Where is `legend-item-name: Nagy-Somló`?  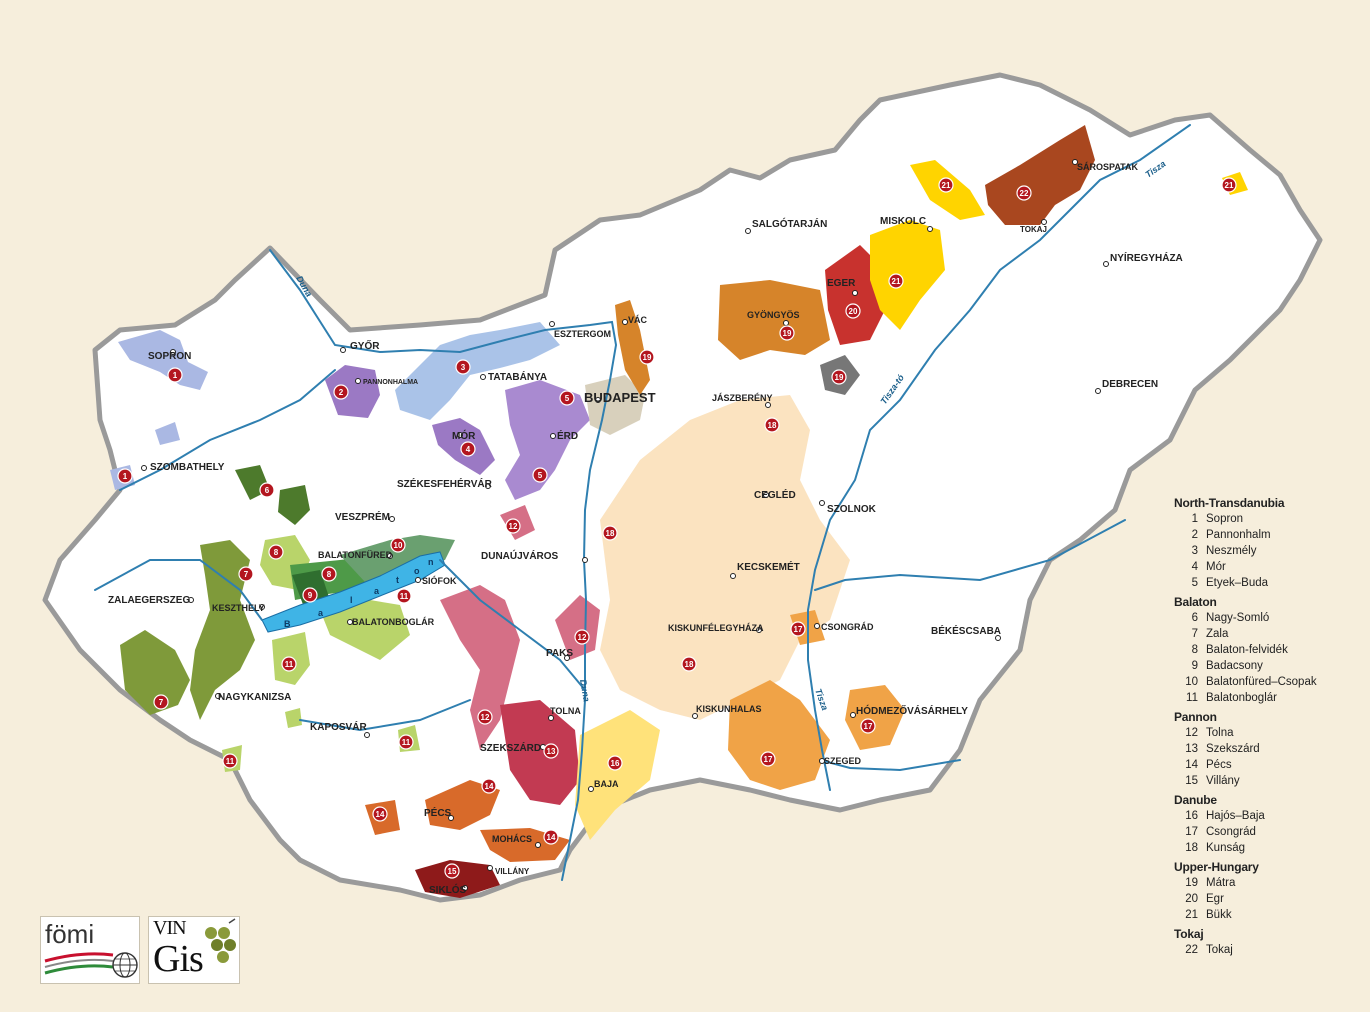
legend-item-name: Nagy-Somló is located at coordinates (1238, 618).